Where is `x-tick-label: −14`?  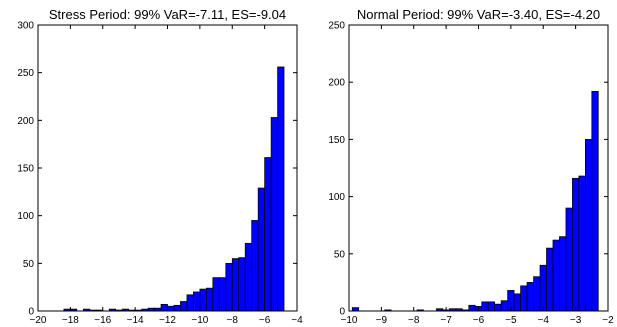
x-tick-label: −14 is located at coordinates (135, 320).